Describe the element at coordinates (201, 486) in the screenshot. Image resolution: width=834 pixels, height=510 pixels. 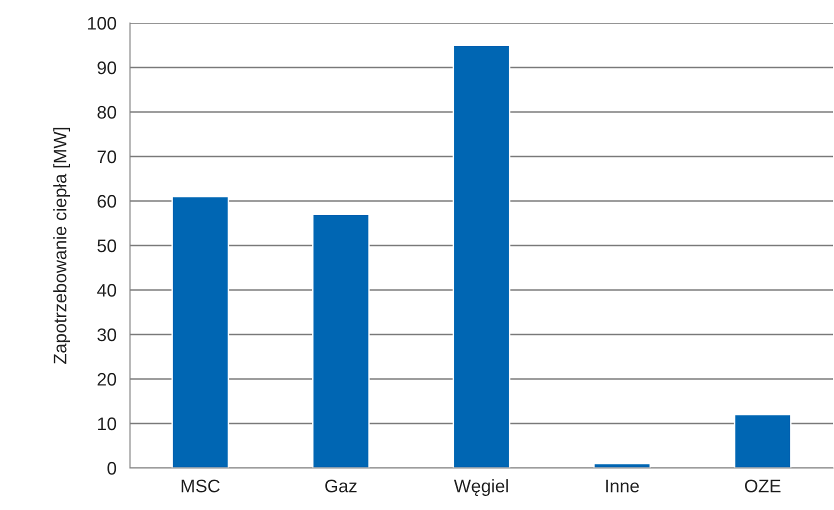
I see `x-tick-label: MSC` at that location.